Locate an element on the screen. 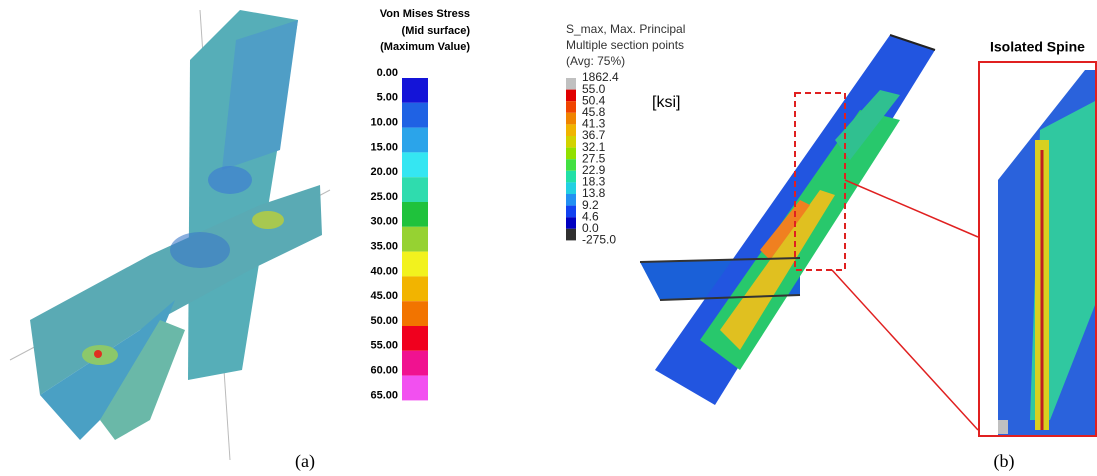 The image size is (1097, 476). caption: (b) is located at coordinates (1004, 461).